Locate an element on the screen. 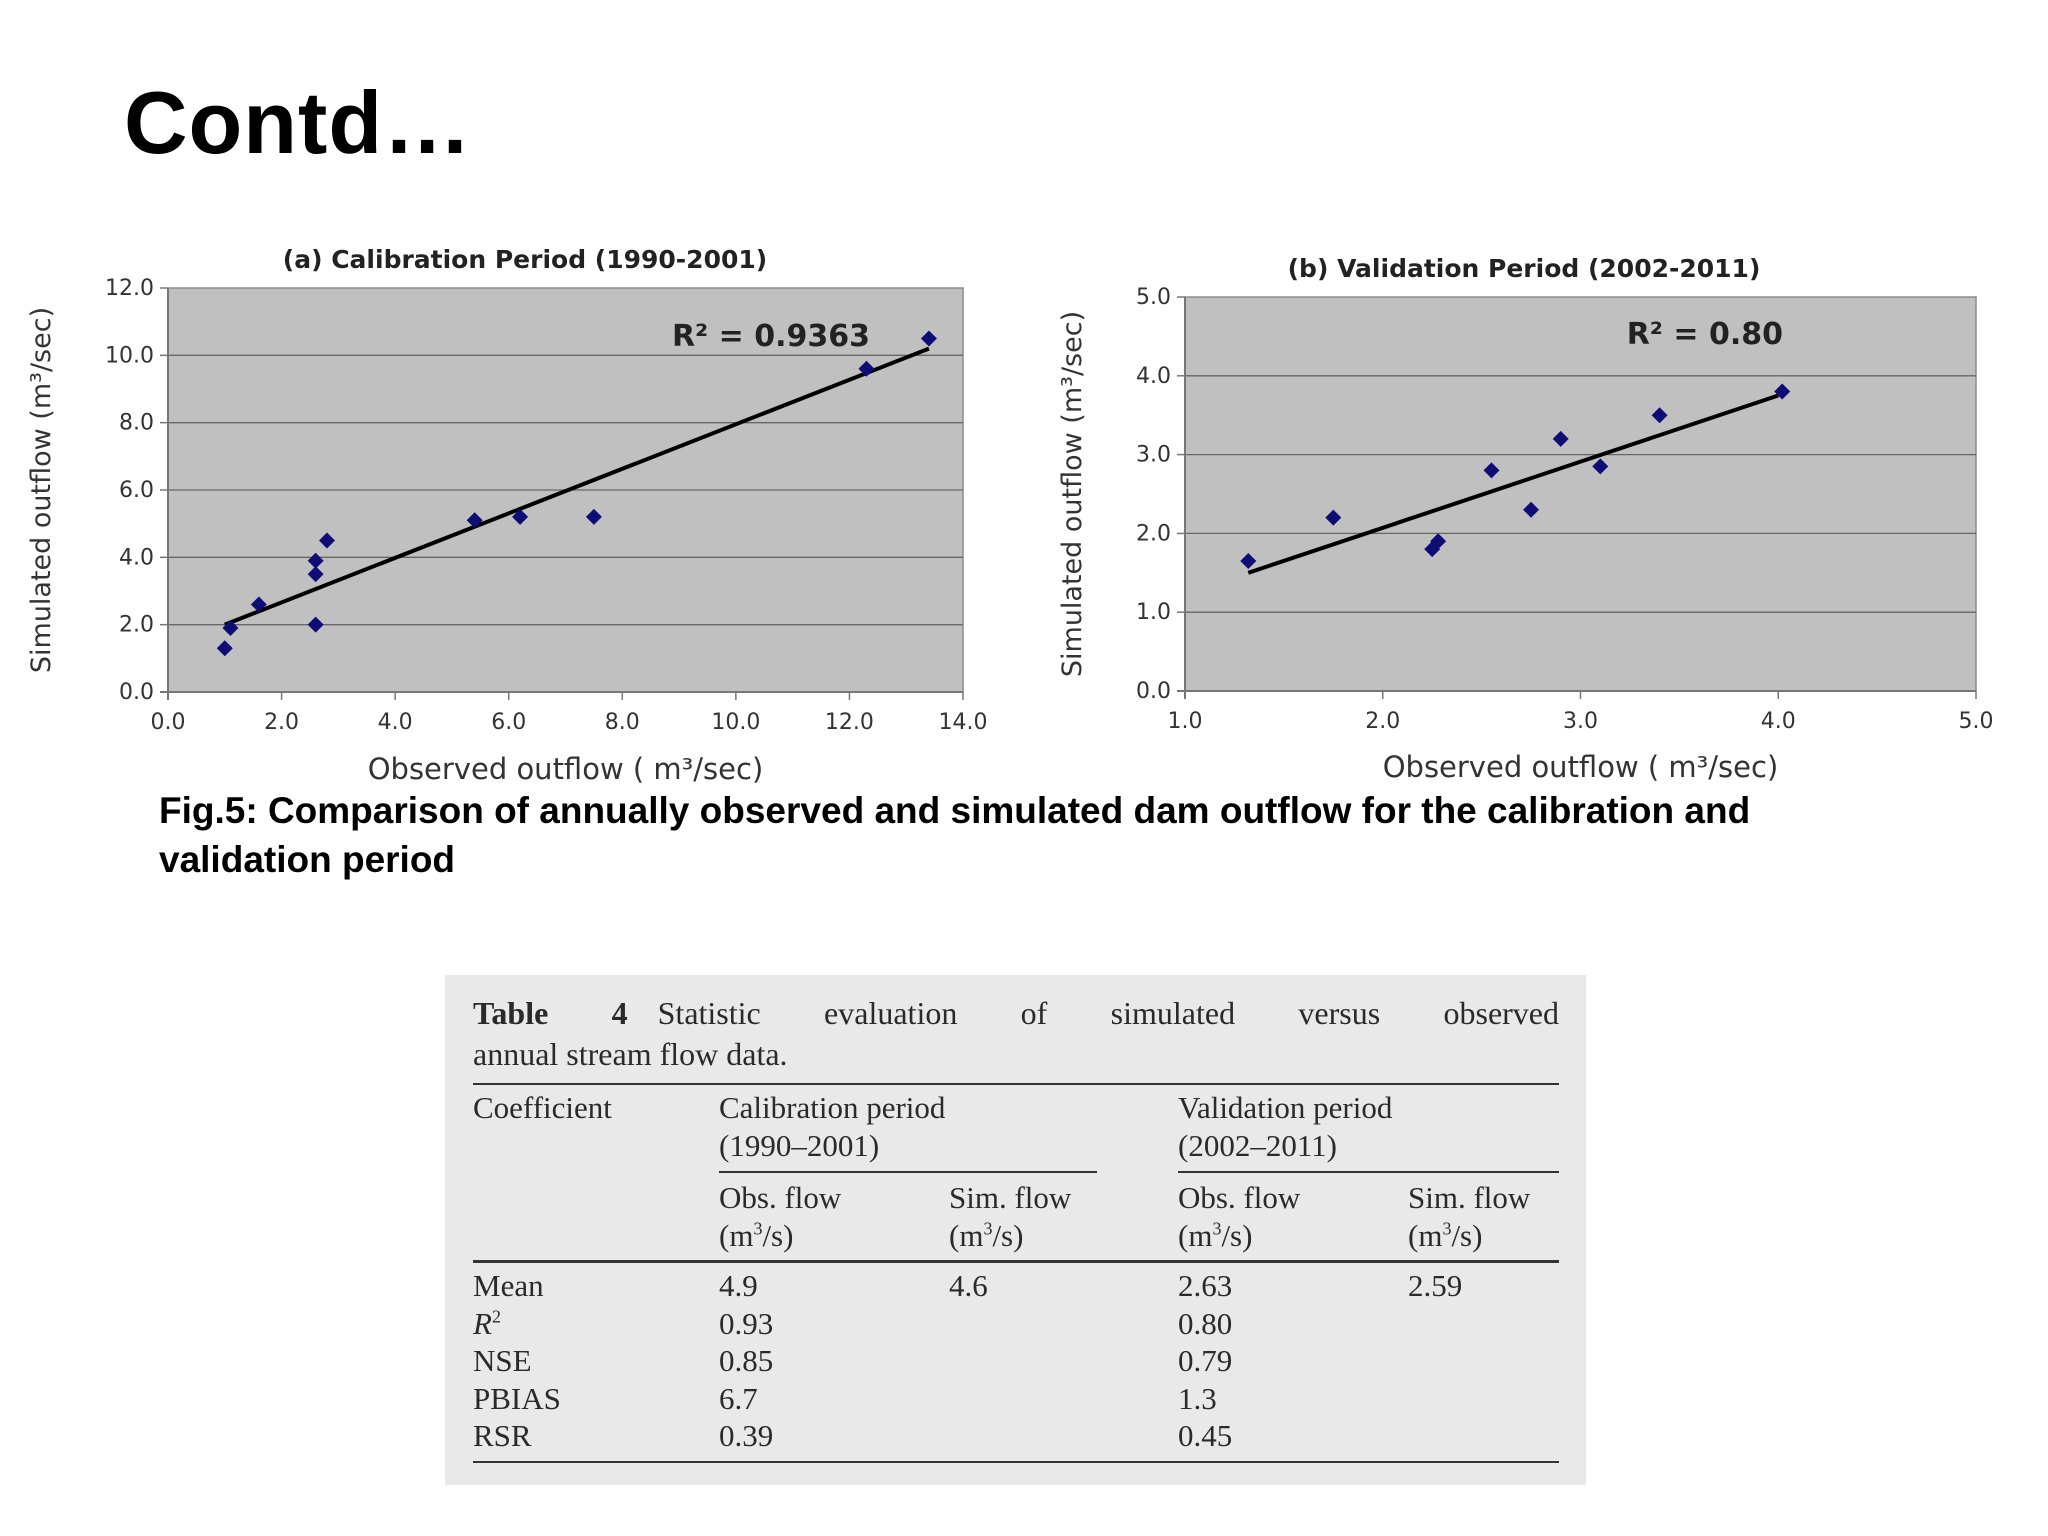 The height and width of the screenshot is (1536, 2048). validation-x-tick-label: 2.0 is located at coordinates (1382, 721).